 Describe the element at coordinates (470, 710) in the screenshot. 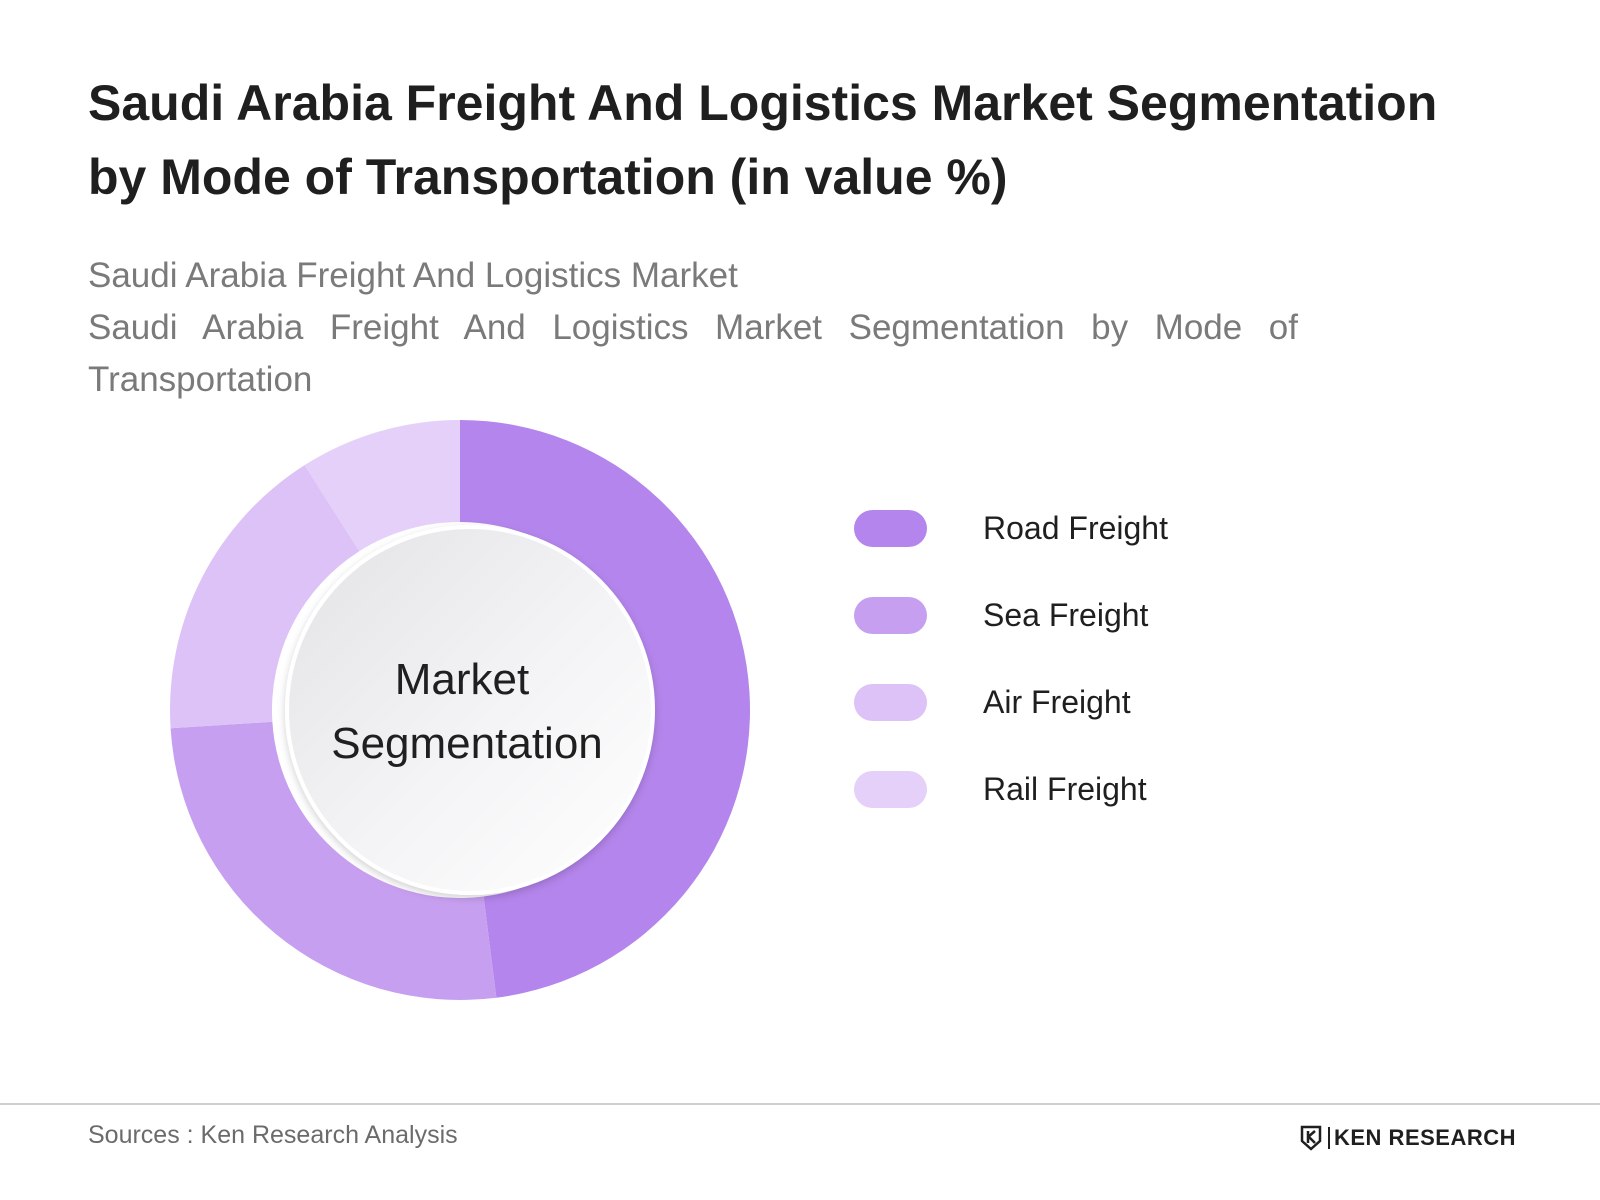

I see `donut-center` at that location.